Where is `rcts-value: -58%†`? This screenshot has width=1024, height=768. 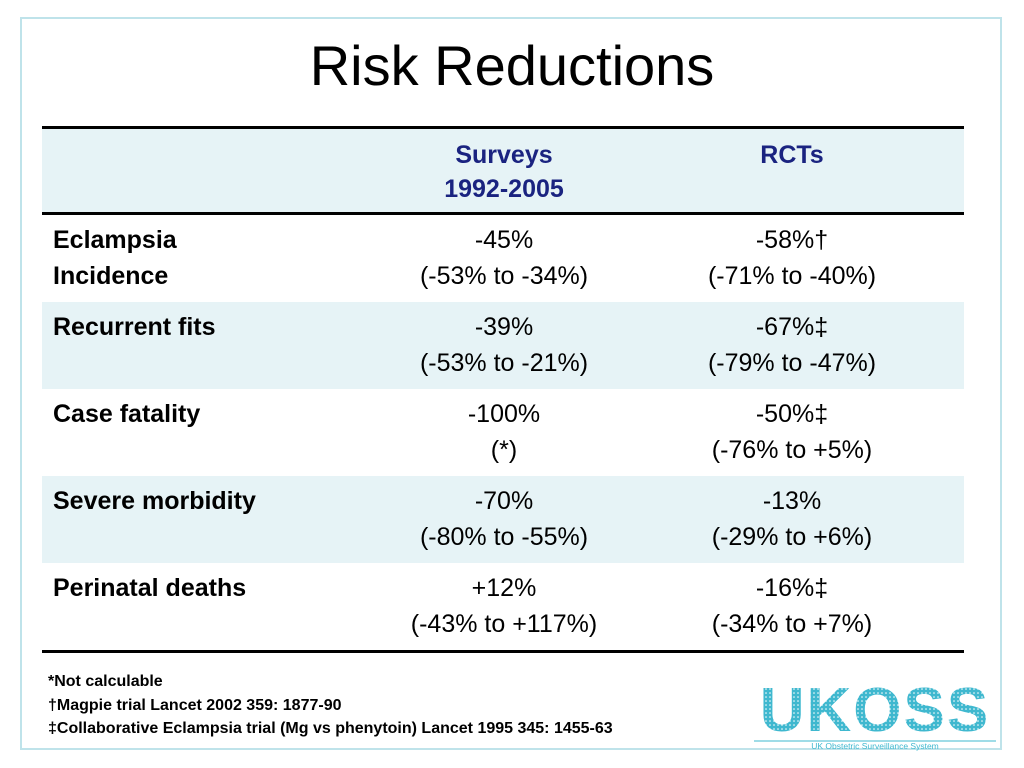 rcts-value: -58%† is located at coordinates (792, 240).